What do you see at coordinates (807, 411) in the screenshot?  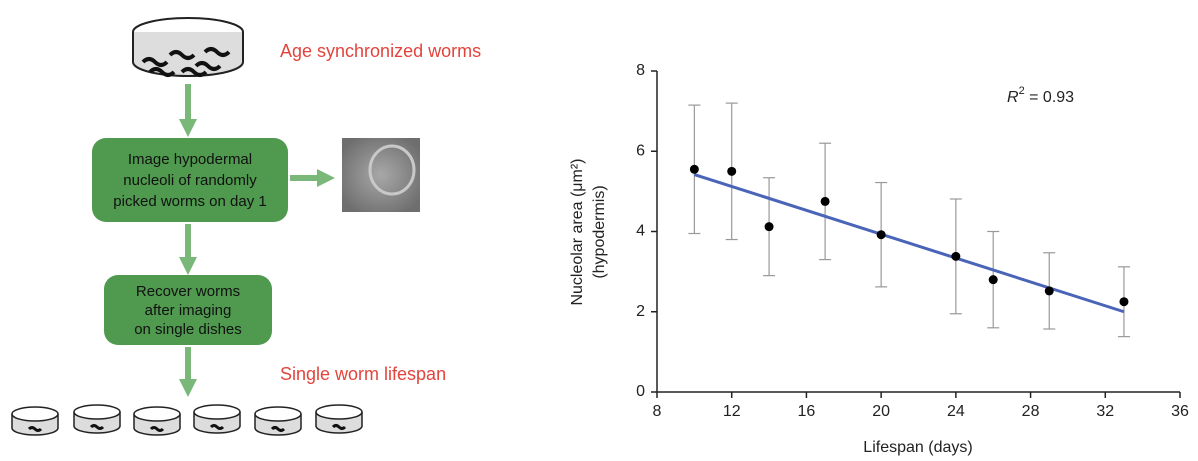 I see `x-tick-label: 16` at bounding box center [807, 411].